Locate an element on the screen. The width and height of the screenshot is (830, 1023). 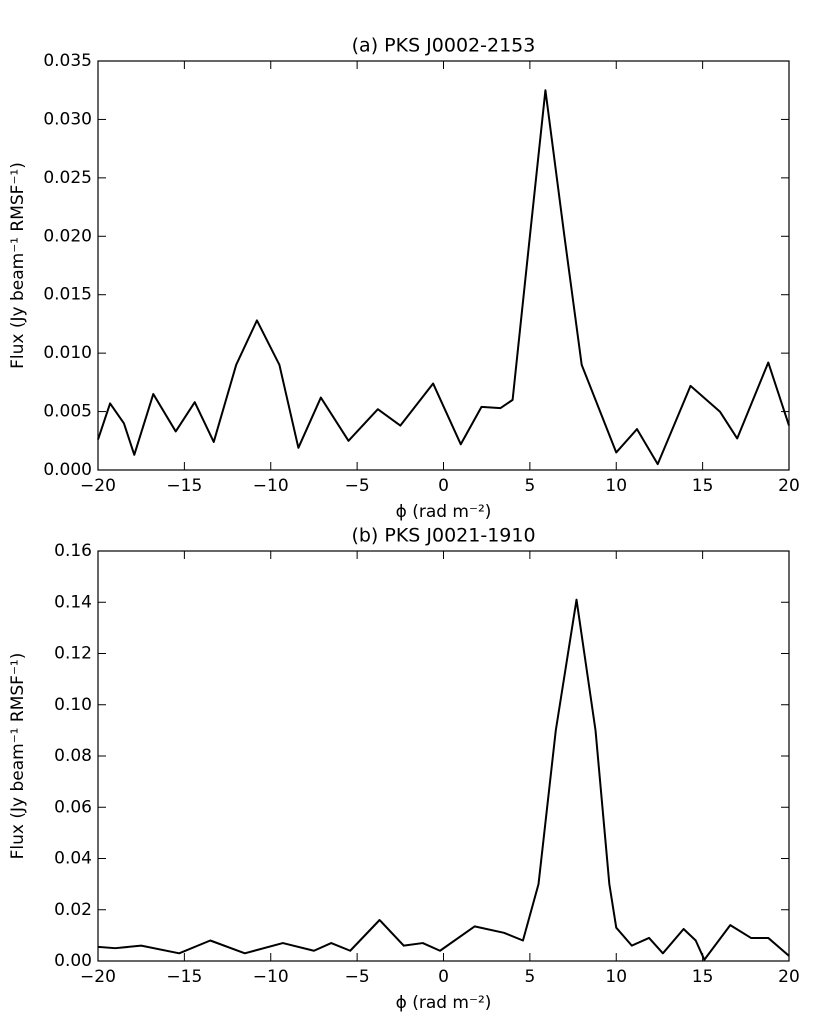
y-tick-label: 0.020 is located at coordinates (67, 236).